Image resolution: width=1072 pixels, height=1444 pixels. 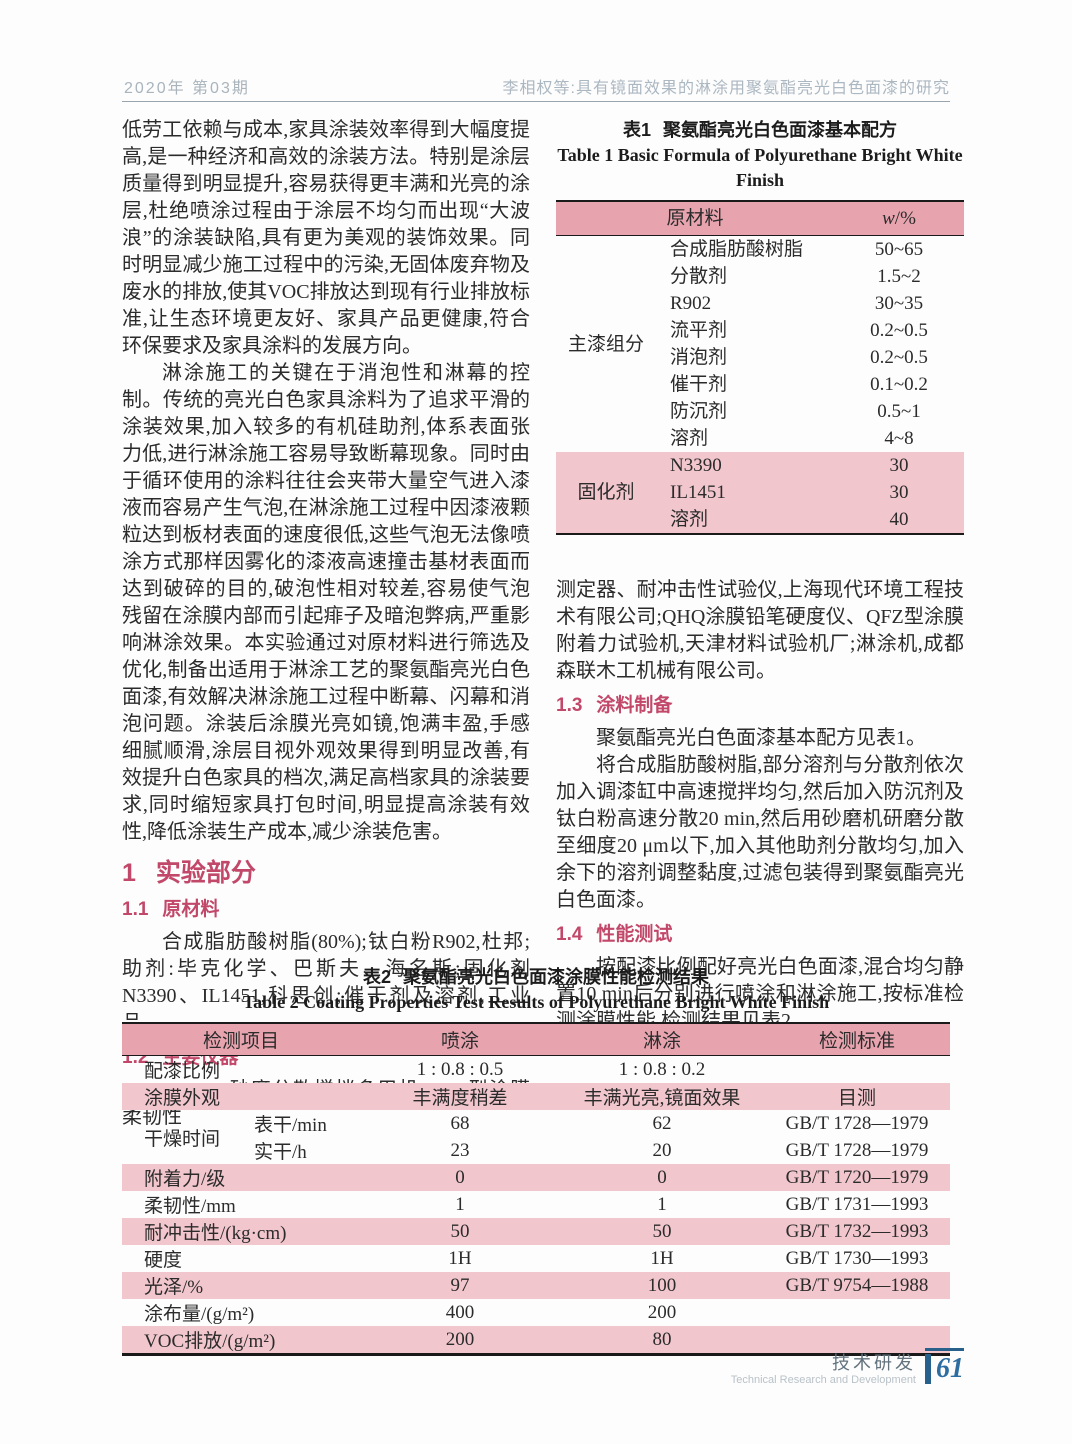 What do you see at coordinates (460, 1340) in the screenshot?
I see `spray-value-cell: 200` at bounding box center [460, 1340].